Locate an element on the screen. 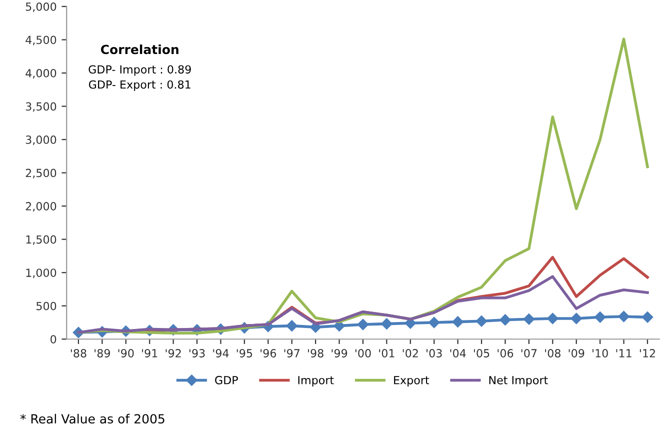  x-tick-label: '93 is located at coordinates (197, 353).